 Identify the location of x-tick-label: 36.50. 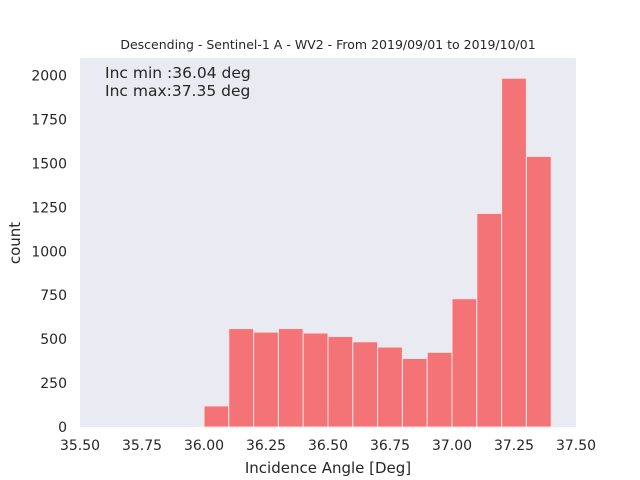
(328, 446).